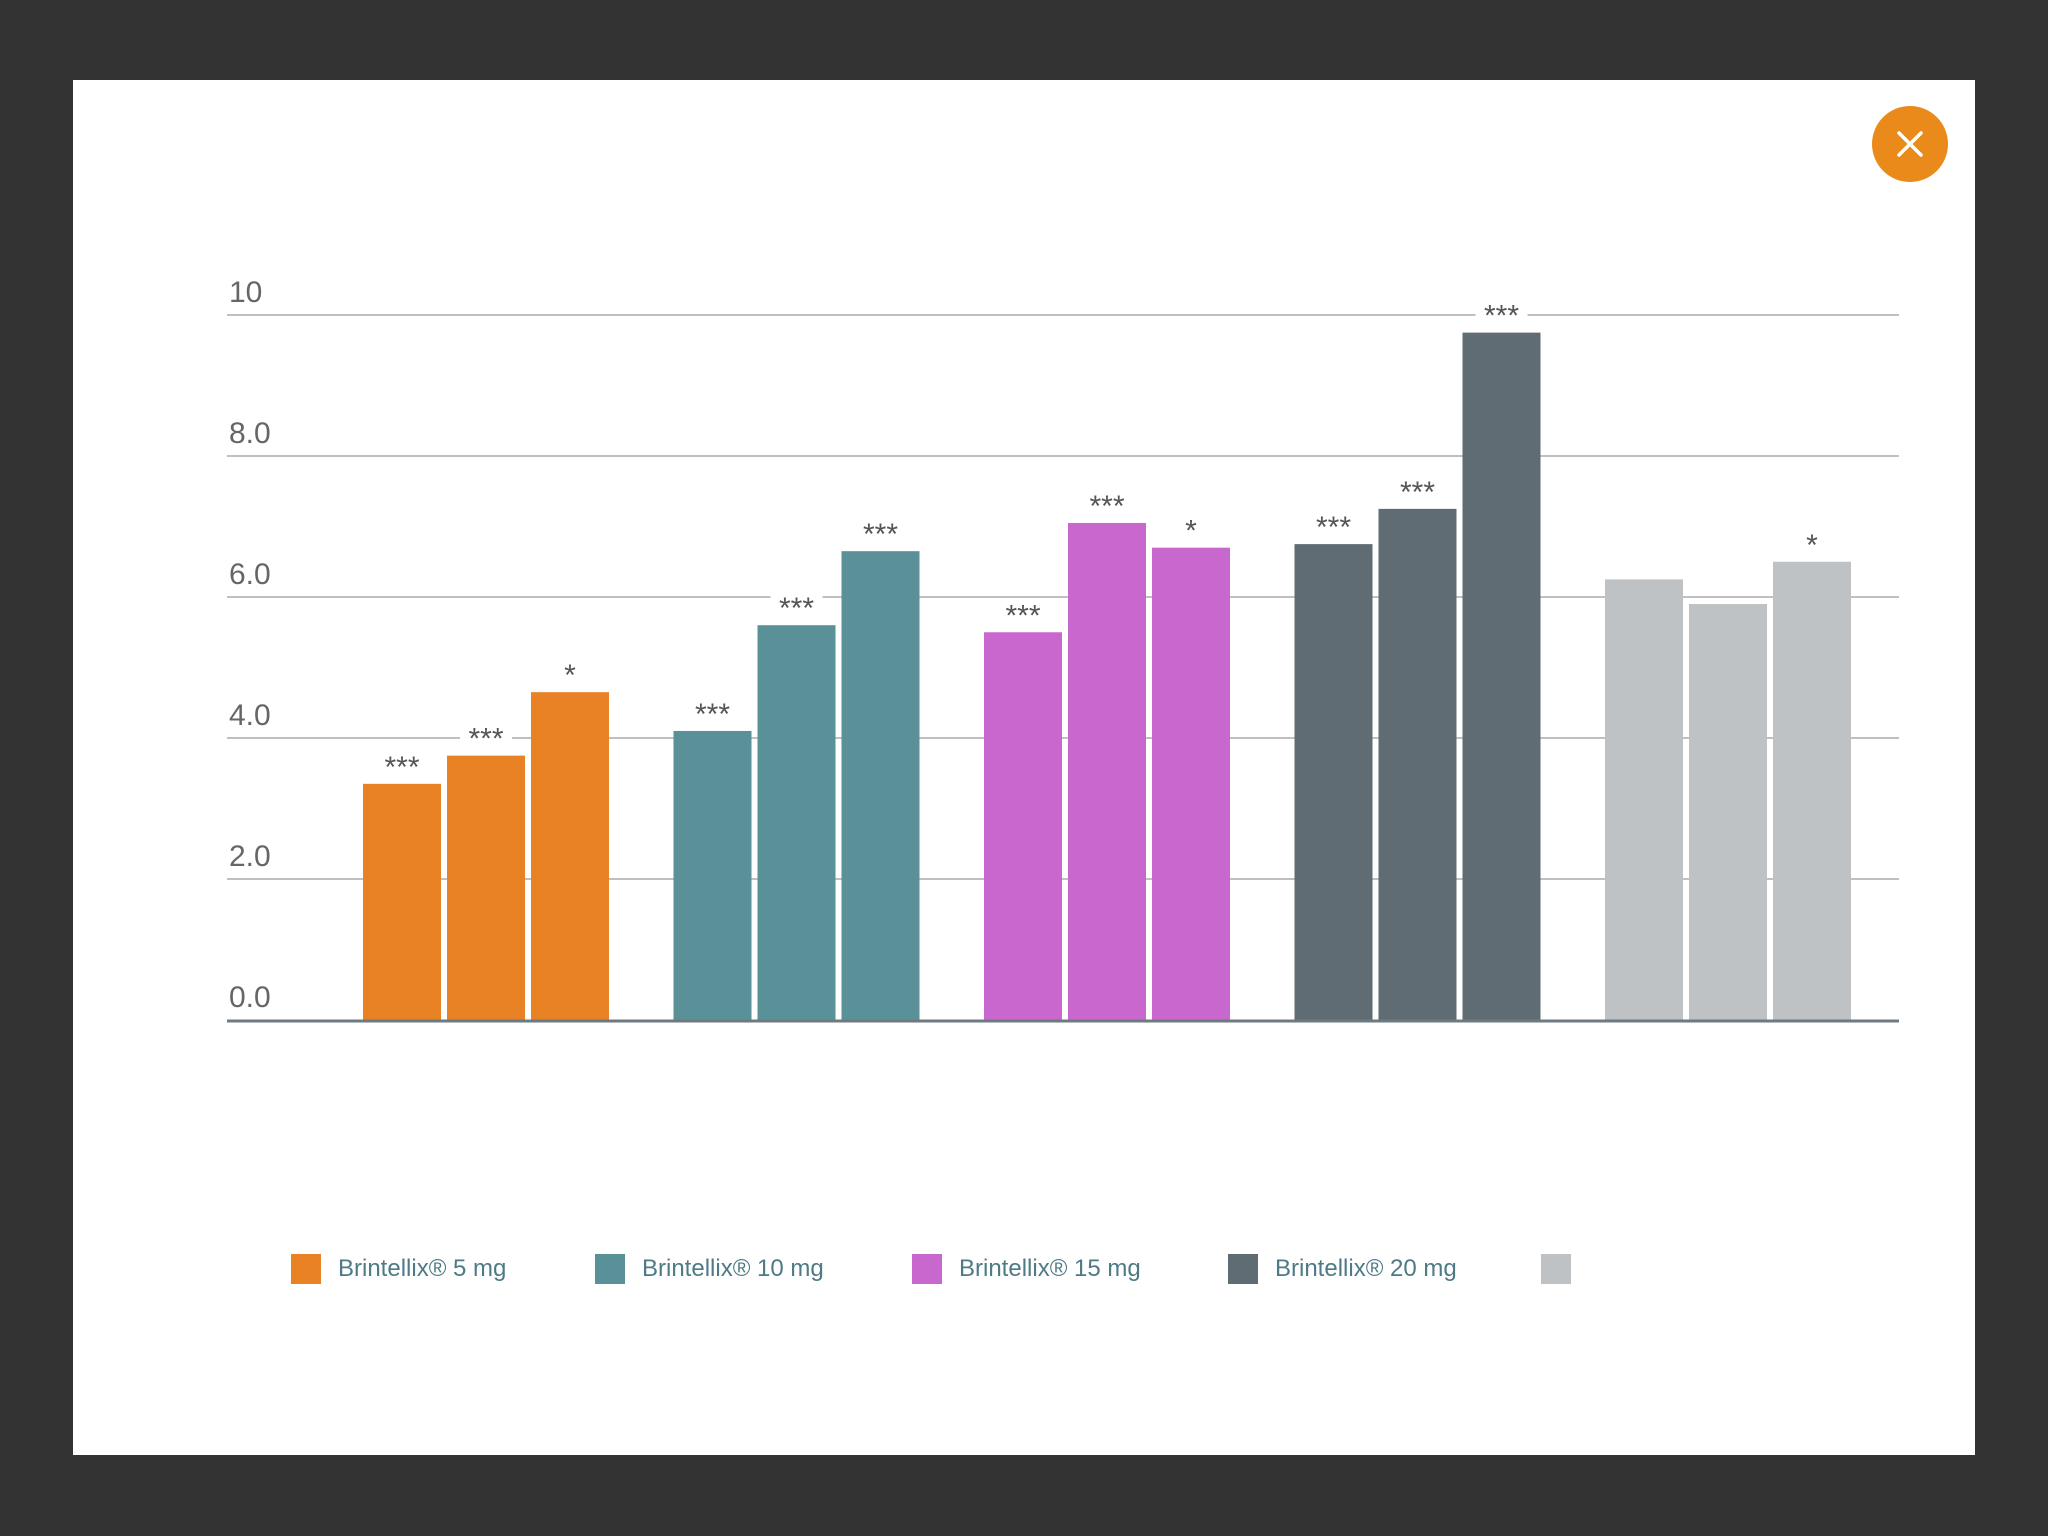  Describe the element at coordinates (422, 1268) in the screenshot. I see `legend-label: Brintellix® 5 mg` at that location.